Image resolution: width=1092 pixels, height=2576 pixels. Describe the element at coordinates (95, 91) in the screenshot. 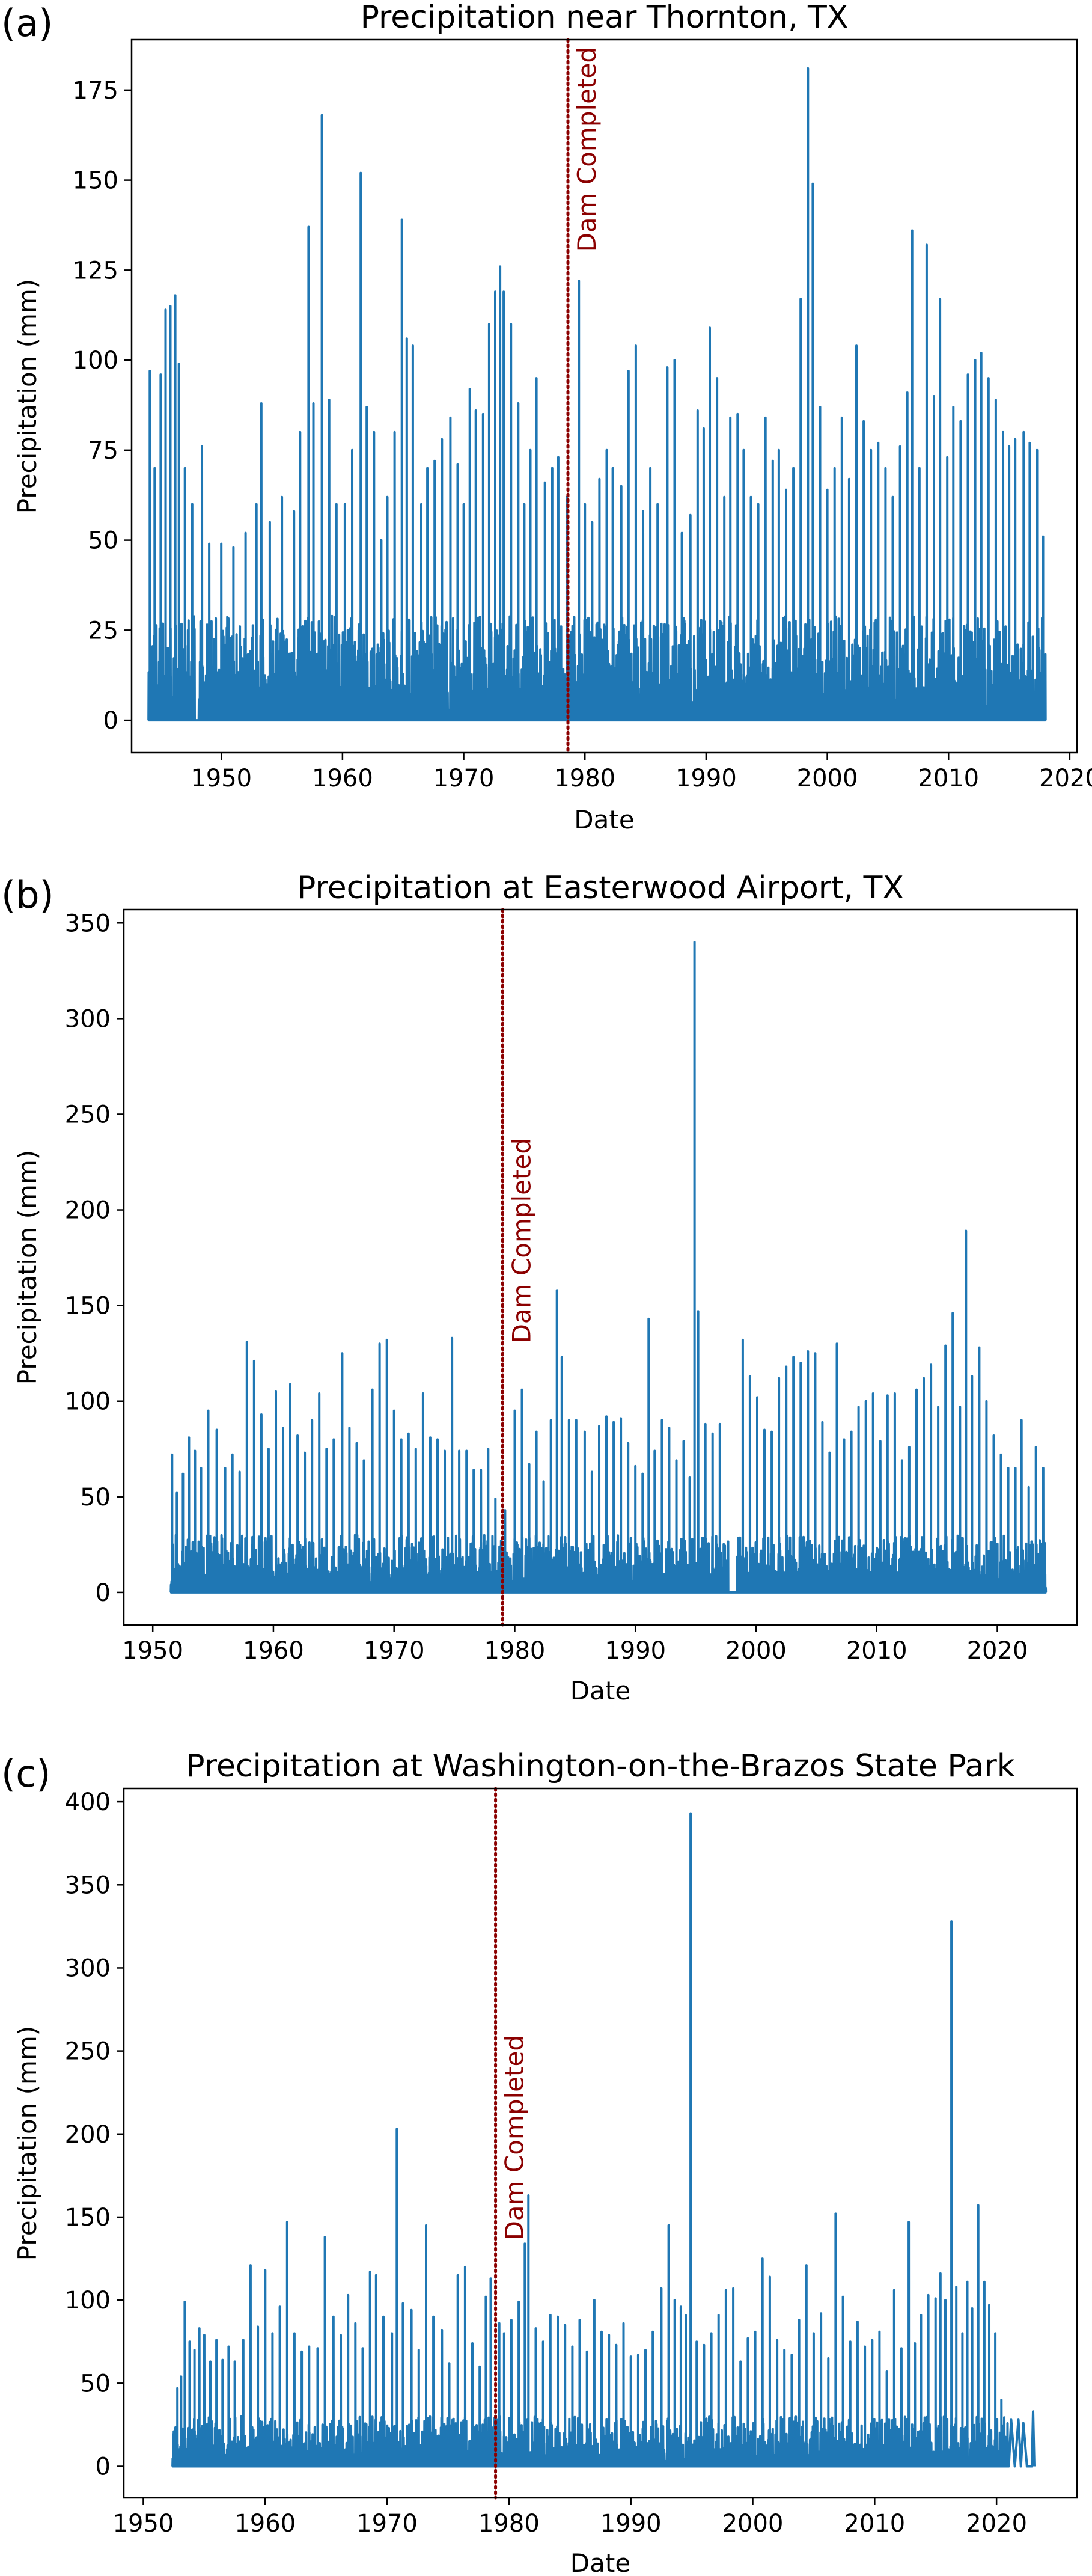

I see `y-tick-label: 175` at that location.